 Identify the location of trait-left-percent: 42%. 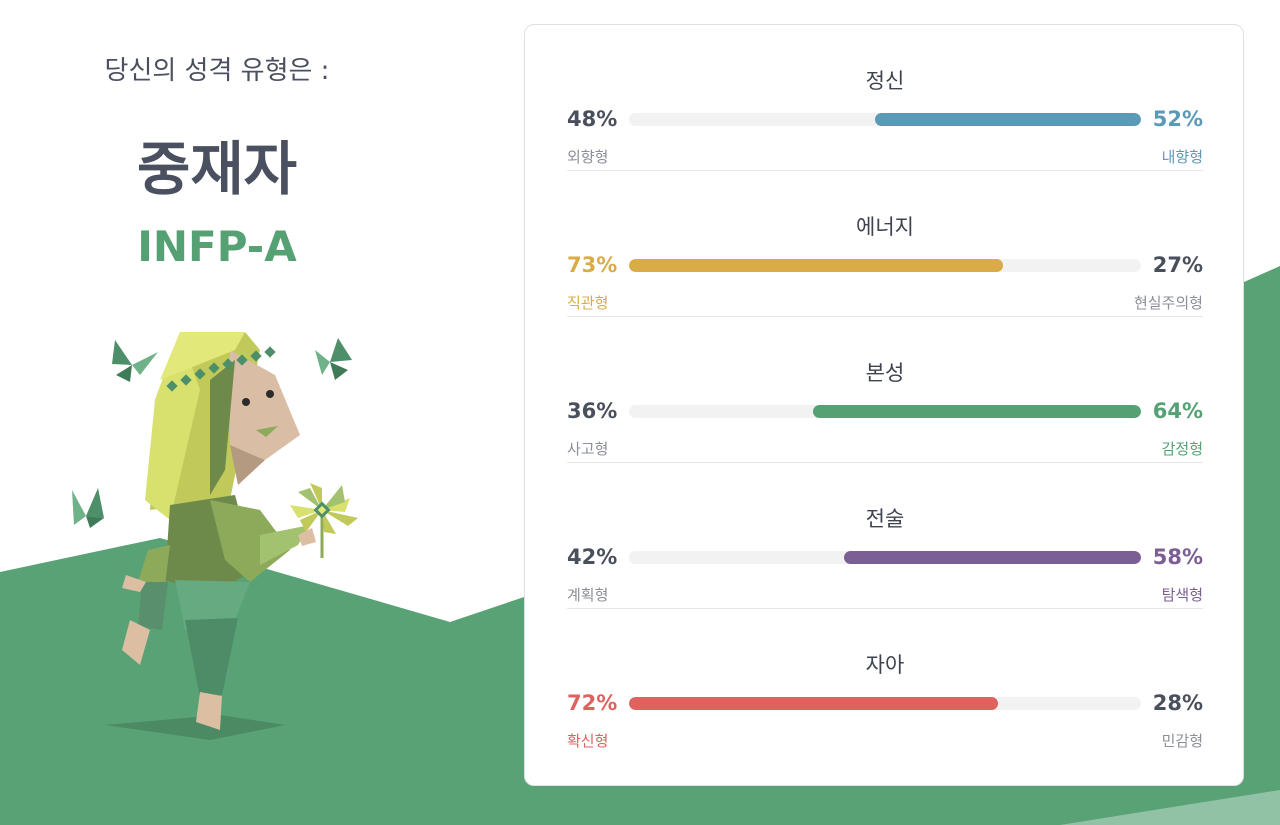
(592, 557).